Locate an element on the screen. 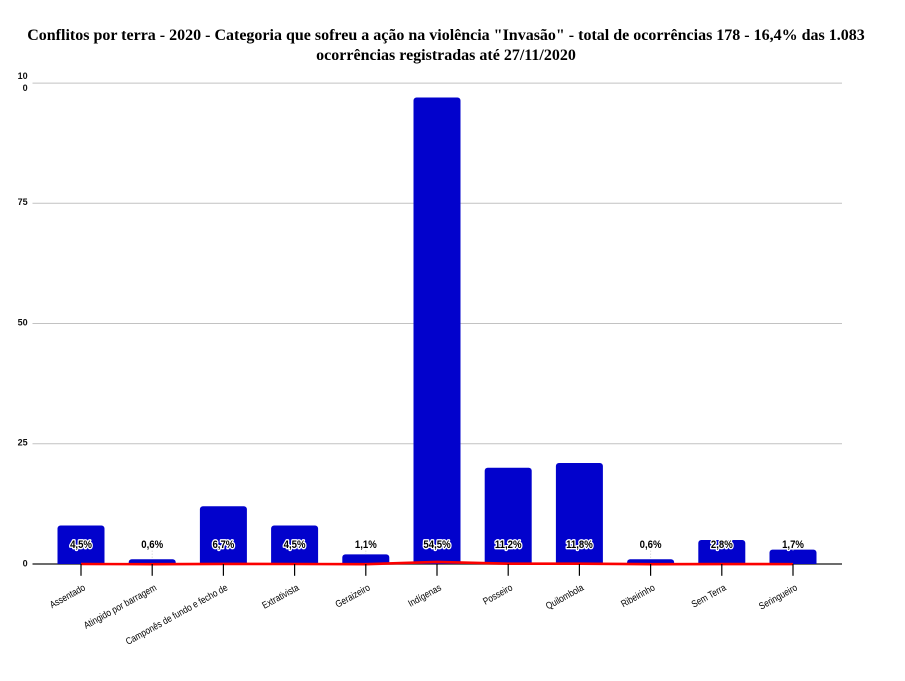  svg-text: 2,8% is located at coordinates (722, 545).